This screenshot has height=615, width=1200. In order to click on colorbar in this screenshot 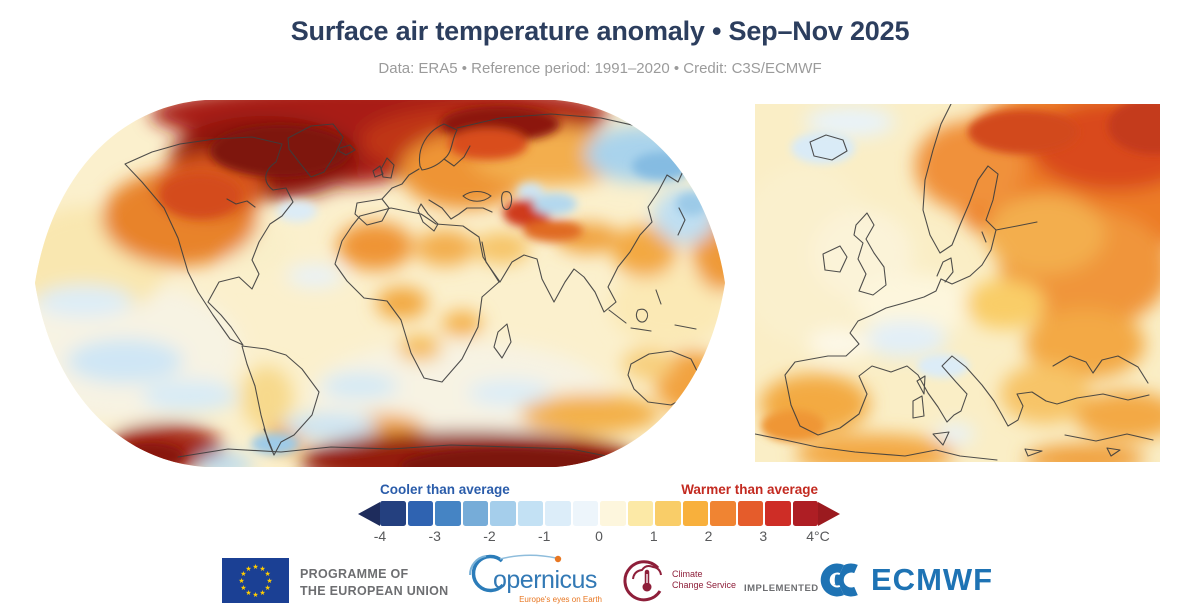, I will do `click(599, 513)`.